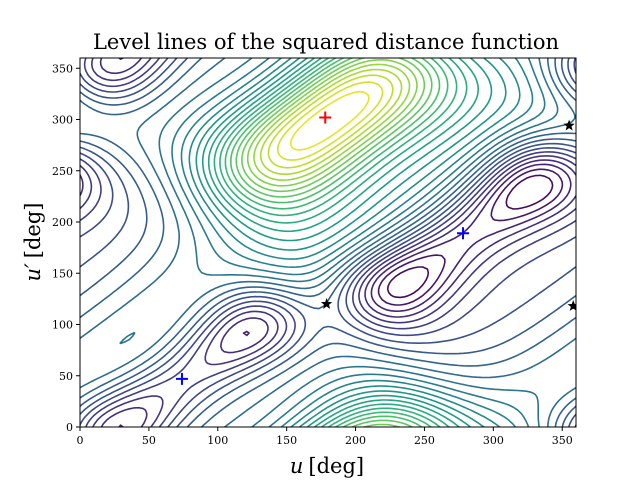 The width and height of the screenshot is (640, 480). Describe the element at coordinates (149, 440) in the screenshot. I see `x-tick-label: 50` at that location.